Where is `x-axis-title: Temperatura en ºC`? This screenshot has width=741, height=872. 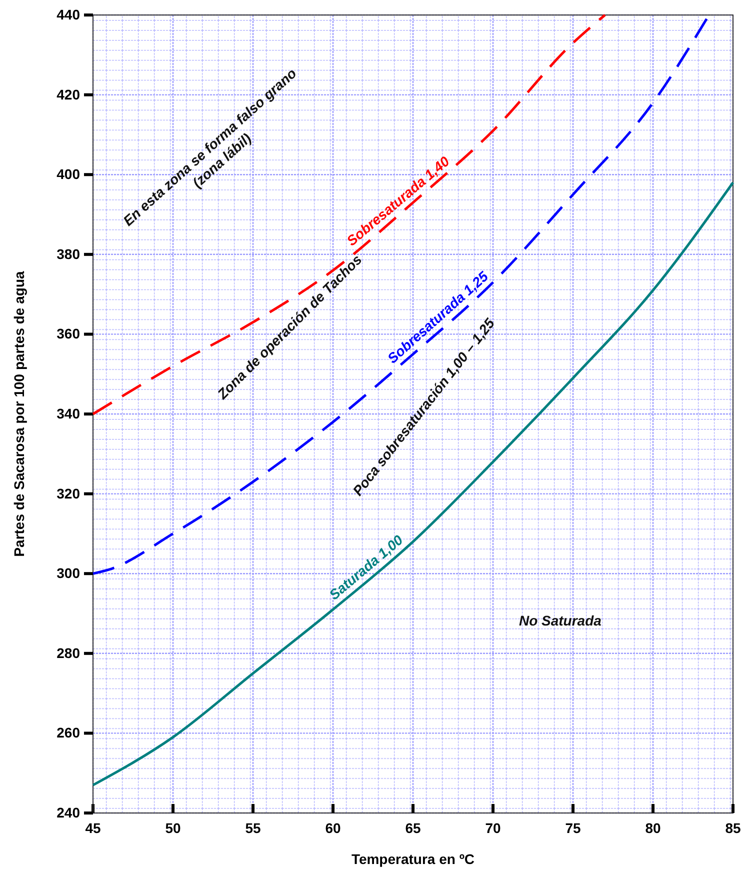
x-axis-title: Temperatura en ºC is located at coordinates (413, 859).